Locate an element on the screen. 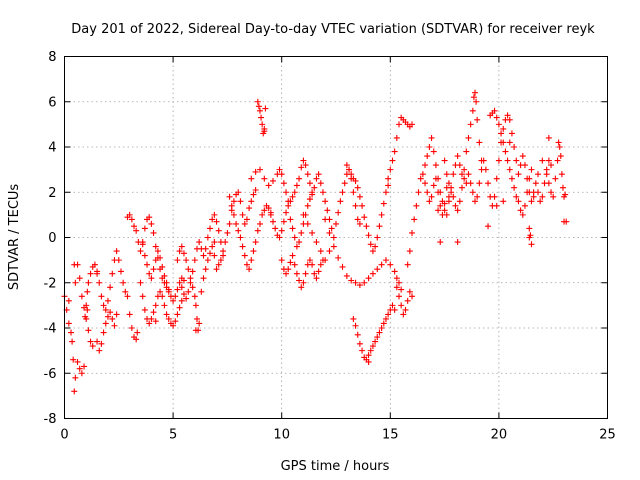  series-reyk-i is located at coordinates (235, 229).